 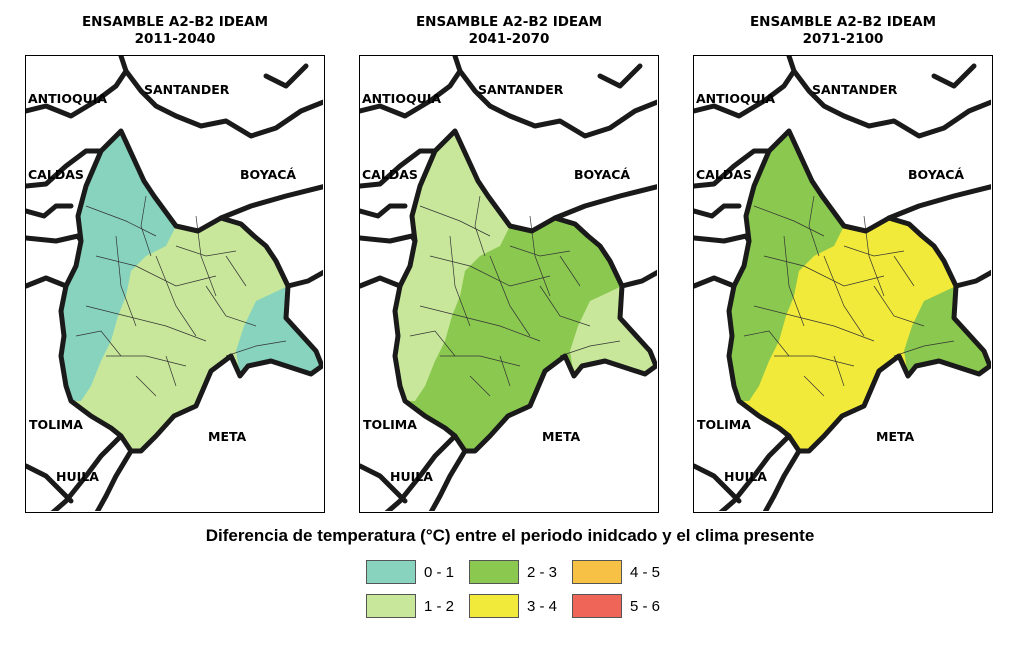 What do you see at coordinates (175, 22) in the screenshot?
I see `panel-title-1-line1: ENSAMBLE A2-B2 IDEAM` at bounding box center [175, 22].